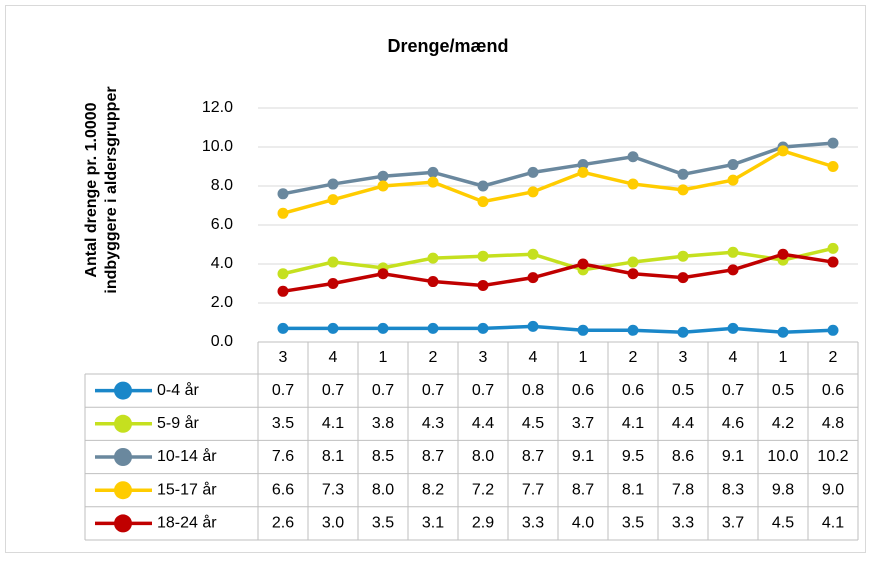 The height and width of the screenshot is (564, 871). What do you see at coordinates (283, 489) in the screenshot?
I see `table-value: 6.6` at bounding box center [283, 489].